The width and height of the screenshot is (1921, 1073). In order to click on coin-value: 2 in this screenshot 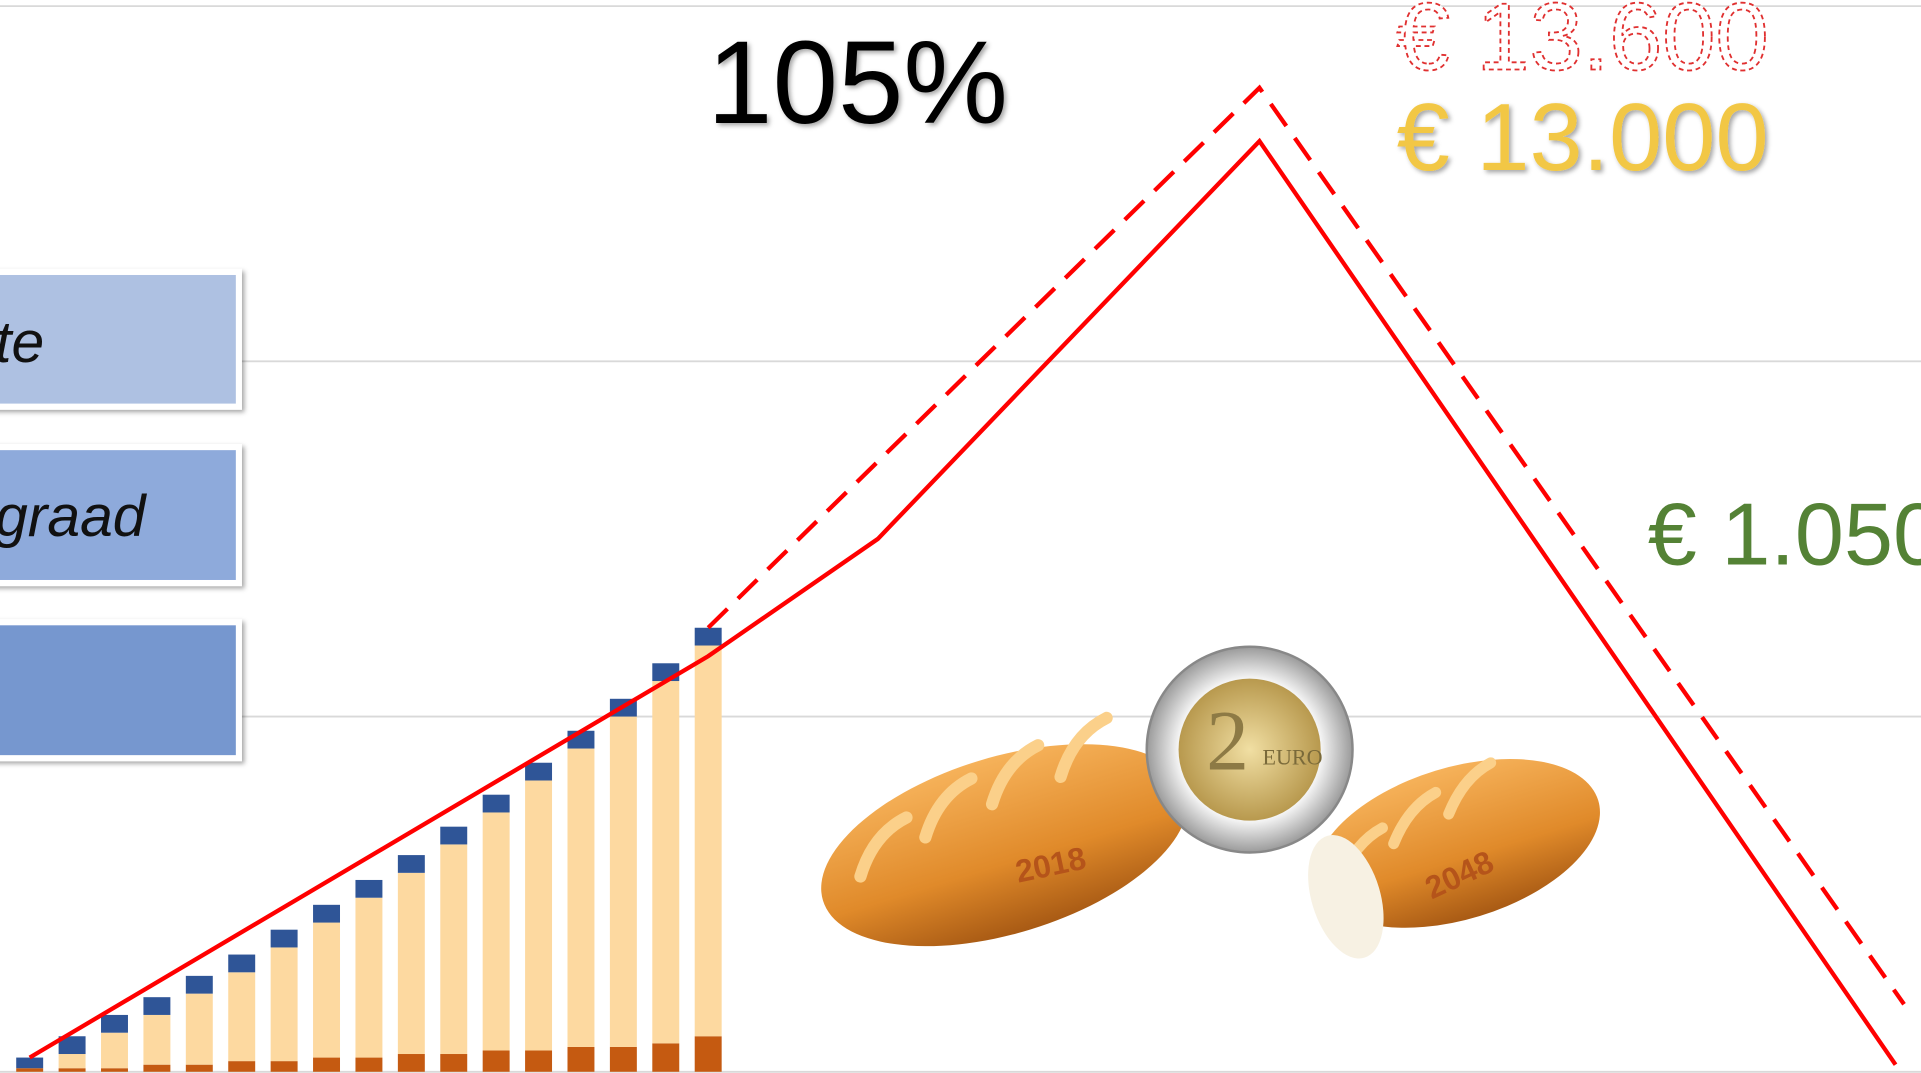, I will do `click(1227, 740)`.